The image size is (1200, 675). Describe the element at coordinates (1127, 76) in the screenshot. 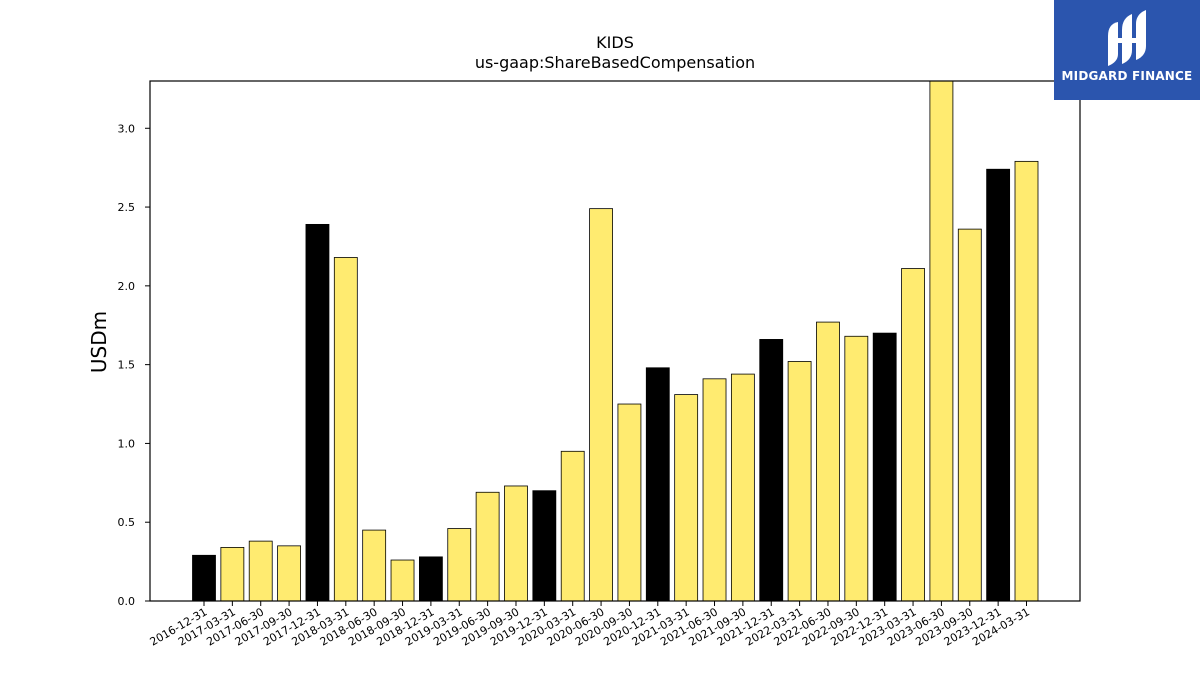

I see `brand-name: MIDGARD FINANCE` at that location.